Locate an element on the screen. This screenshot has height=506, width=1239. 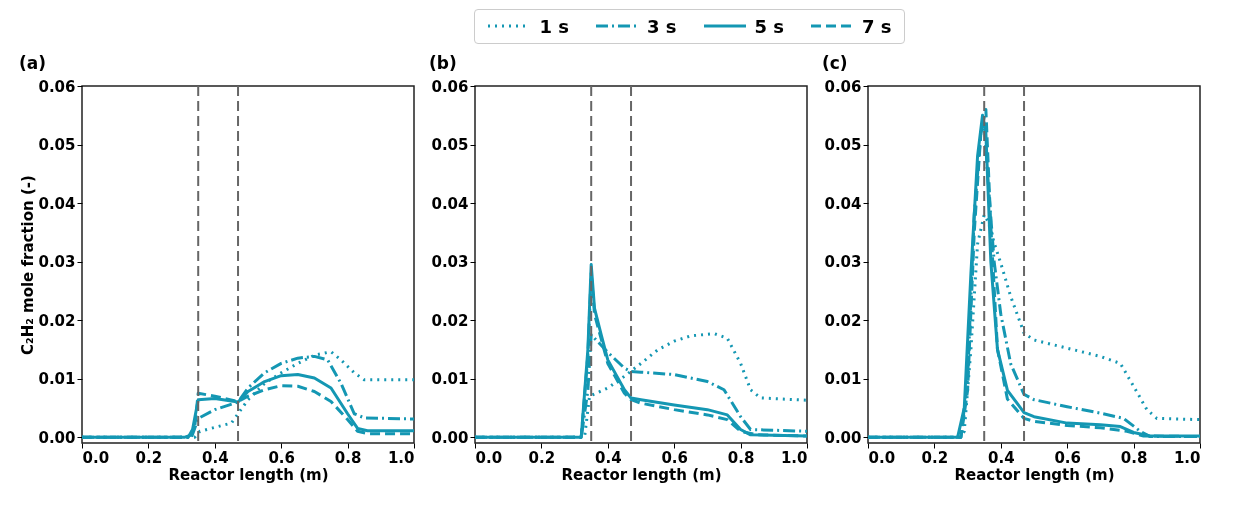
legend-label: 5 s is located at coordinates (769, 26).